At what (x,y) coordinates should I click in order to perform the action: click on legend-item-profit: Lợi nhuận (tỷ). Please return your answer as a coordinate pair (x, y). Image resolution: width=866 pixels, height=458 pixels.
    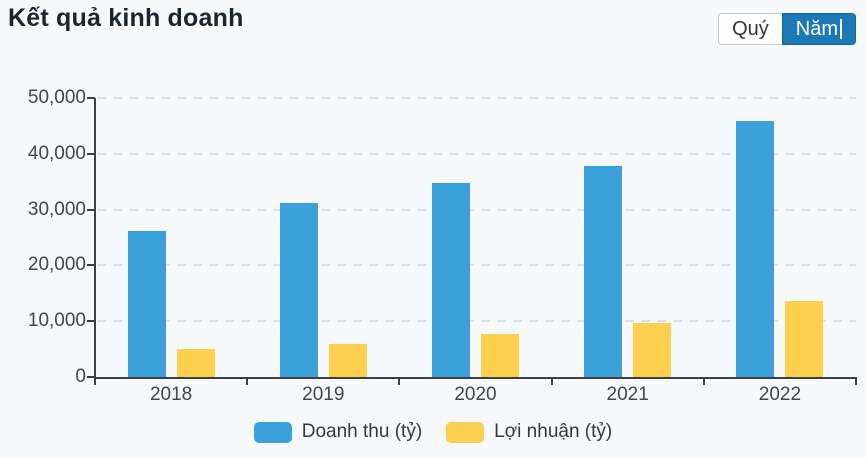
    Looking at the image, I should click on (529, 432).